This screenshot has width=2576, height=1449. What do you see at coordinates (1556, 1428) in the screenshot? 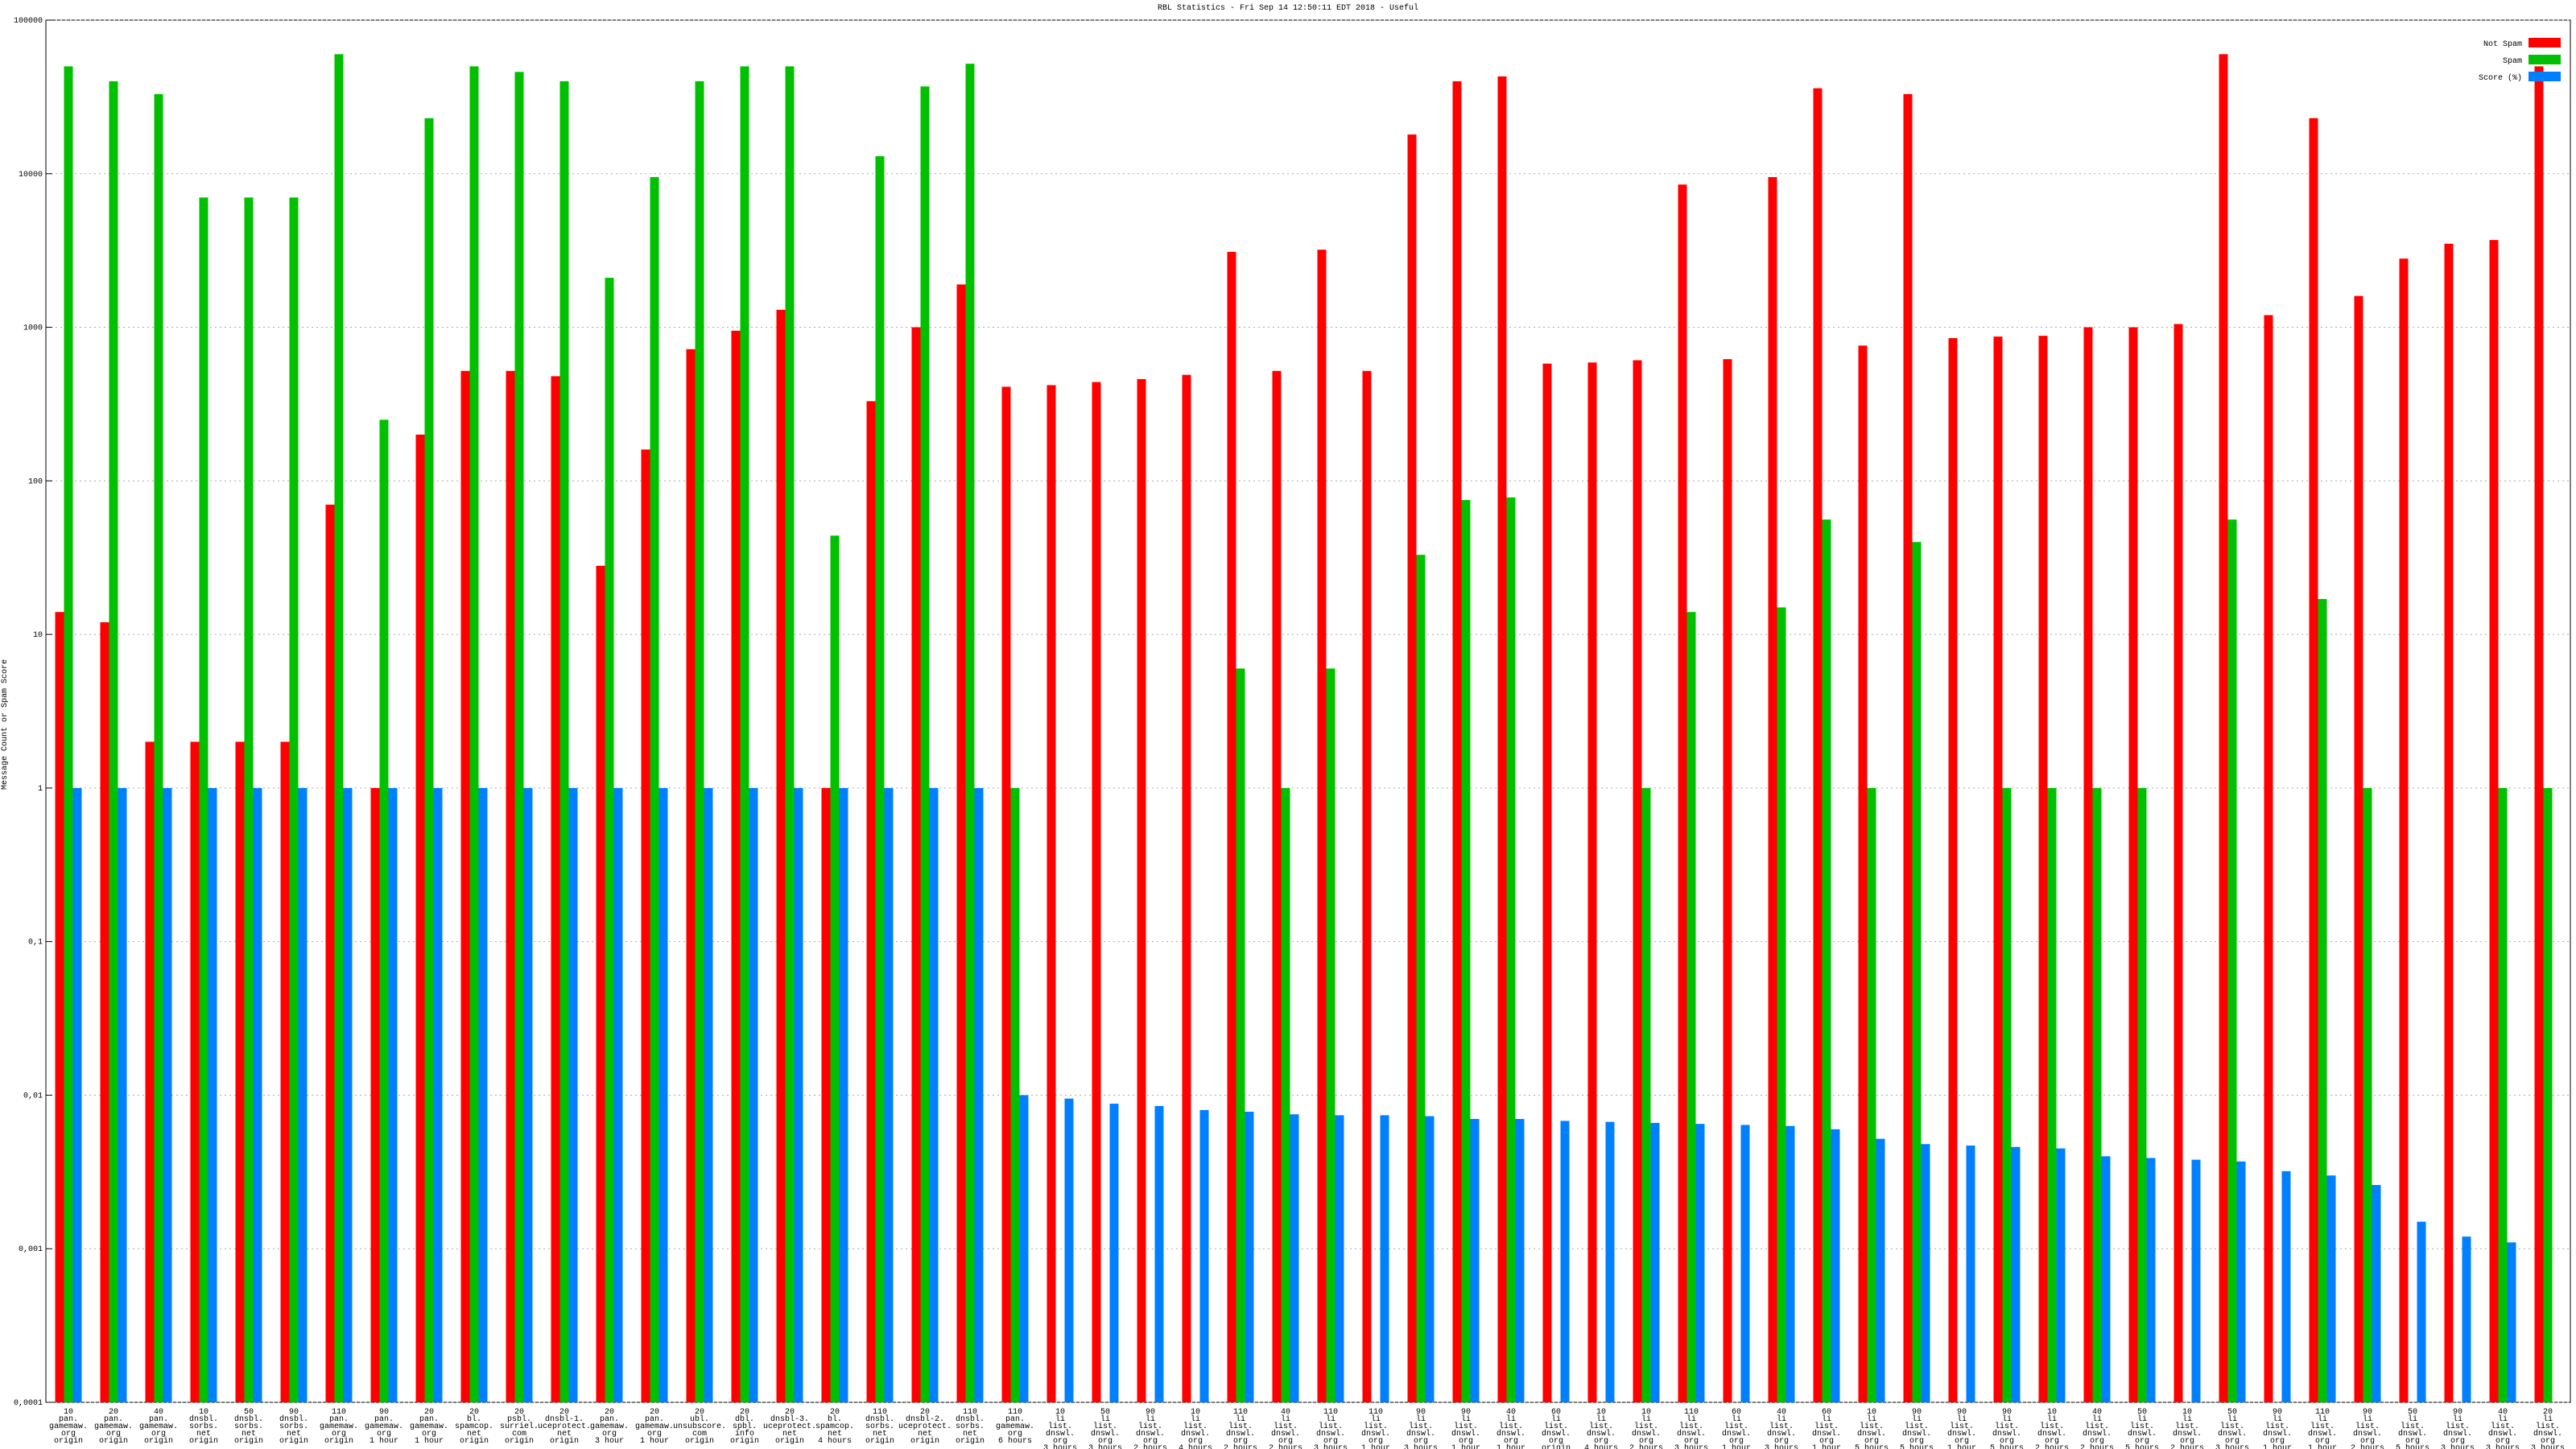
I see `x-tick-label: 60 li list. dnswl. org origin` at bounding box center [1556, 1428].